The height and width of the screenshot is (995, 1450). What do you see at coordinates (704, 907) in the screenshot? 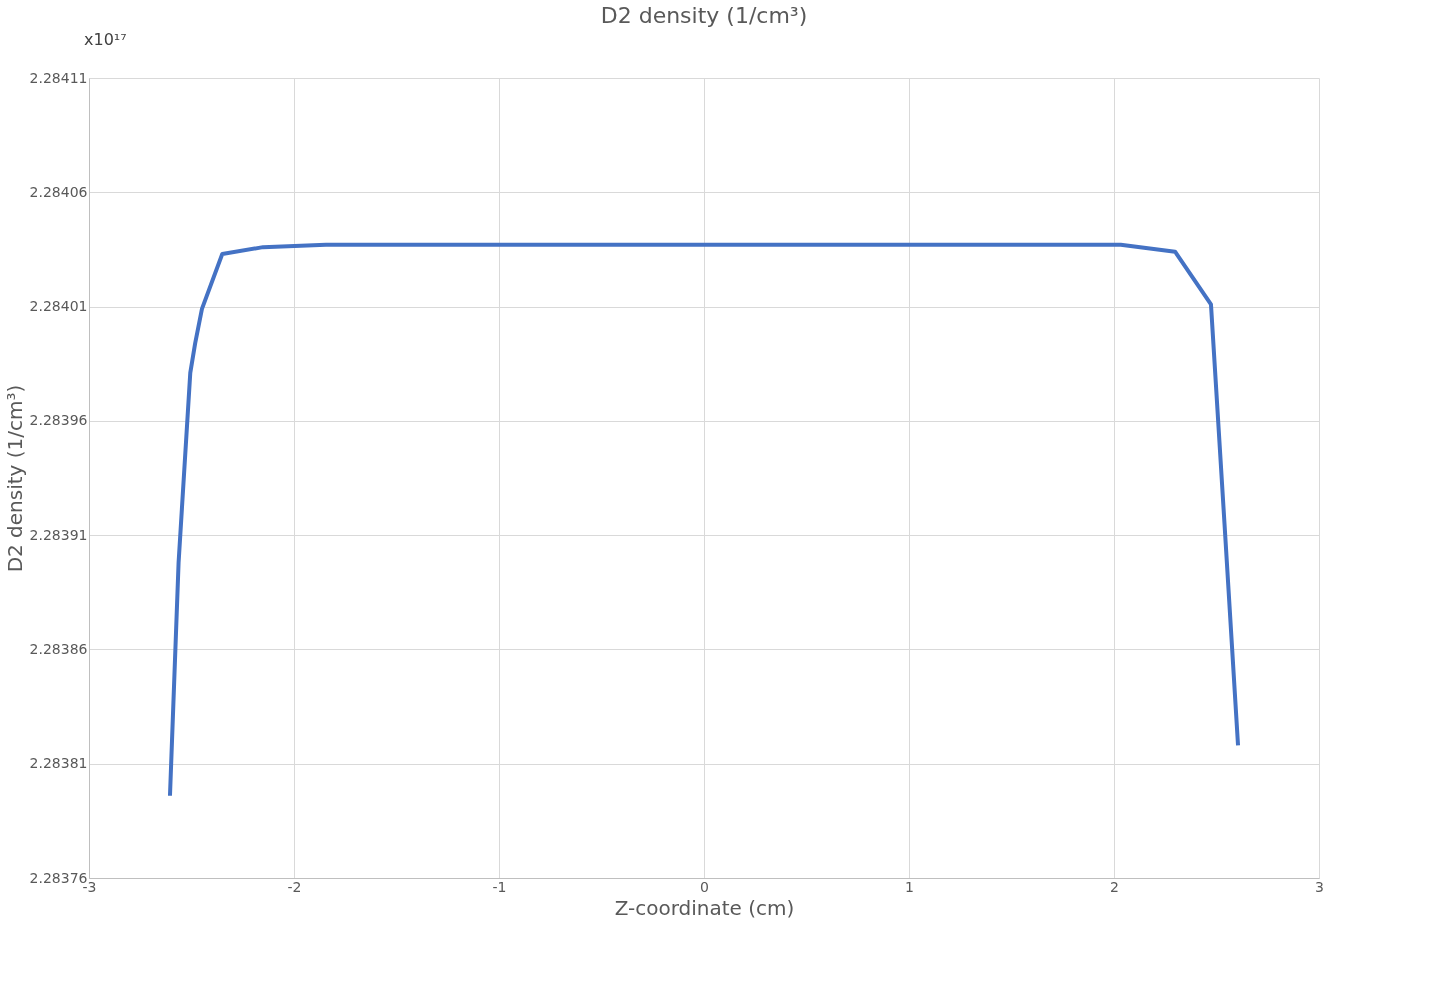
I see `x-axis-title: Z-coordinate (cm)` at bounding box center [704, 907].